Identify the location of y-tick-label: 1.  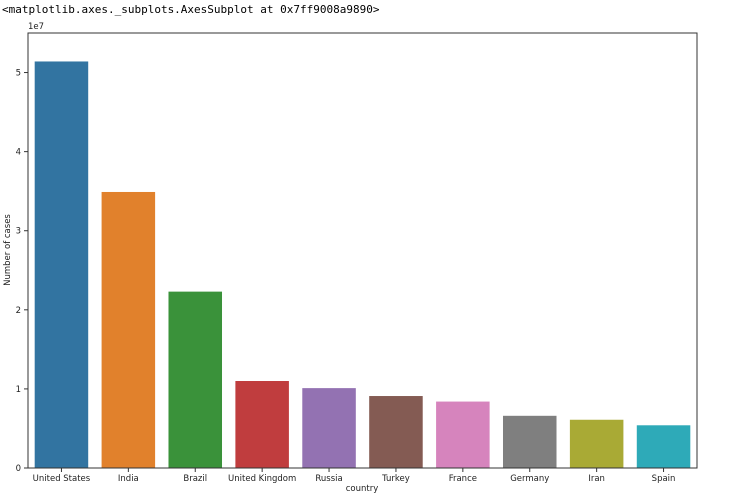
(18, 390).